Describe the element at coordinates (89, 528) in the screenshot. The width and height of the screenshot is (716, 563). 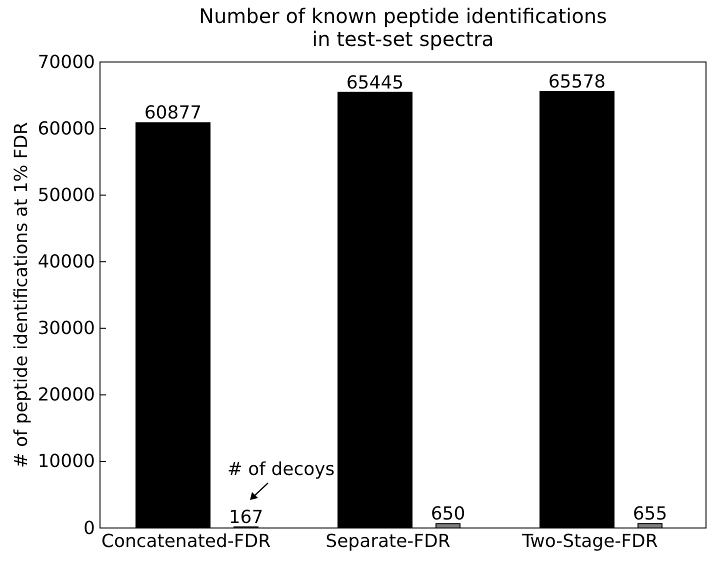
I see `y-tick-label: 0` at that location.